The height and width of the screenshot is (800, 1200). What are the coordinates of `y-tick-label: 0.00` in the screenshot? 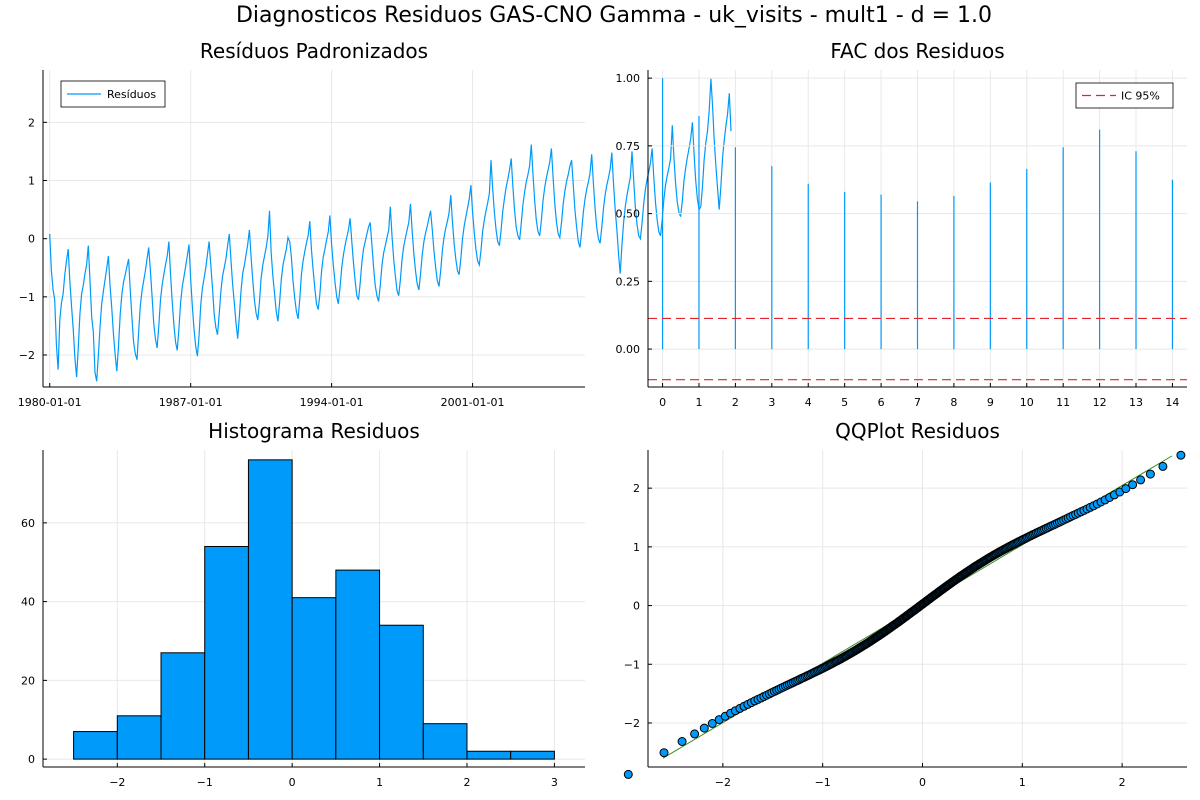 It's located at (628, 349).